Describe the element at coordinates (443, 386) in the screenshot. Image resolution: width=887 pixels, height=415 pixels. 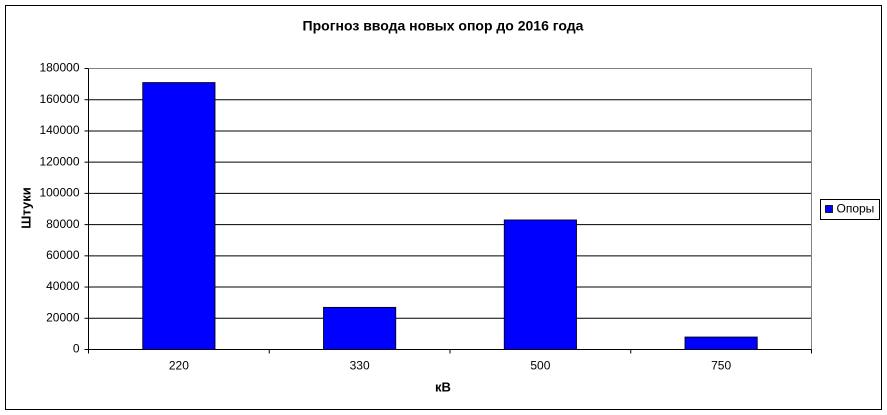
I see `x-axis-label: кВ` at that location.